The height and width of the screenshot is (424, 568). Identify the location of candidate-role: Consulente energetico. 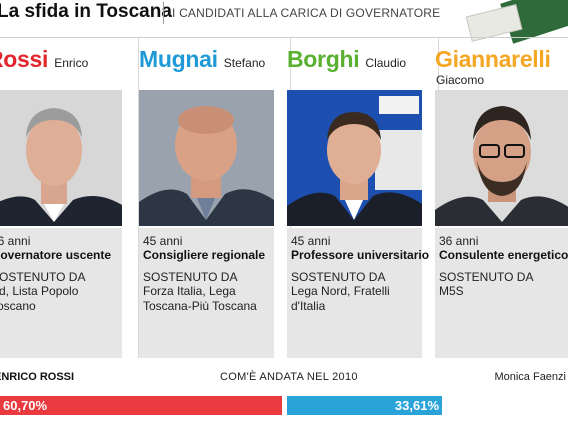
(503, 255).